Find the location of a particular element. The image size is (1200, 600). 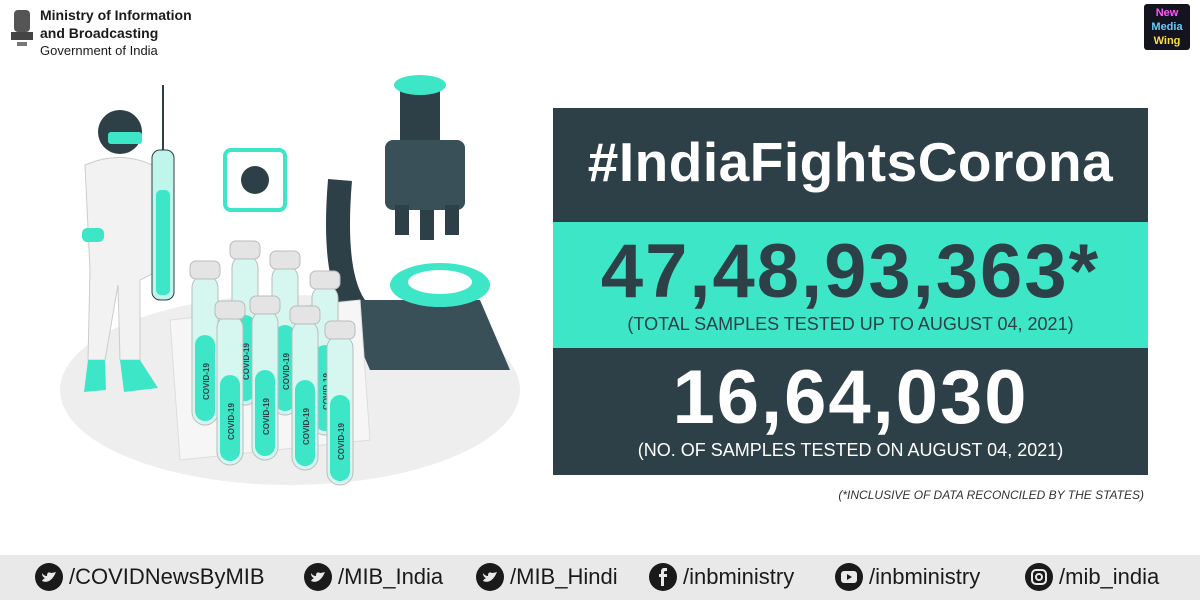

header-title: and Broadcasting is located at coordinates (99, 33).